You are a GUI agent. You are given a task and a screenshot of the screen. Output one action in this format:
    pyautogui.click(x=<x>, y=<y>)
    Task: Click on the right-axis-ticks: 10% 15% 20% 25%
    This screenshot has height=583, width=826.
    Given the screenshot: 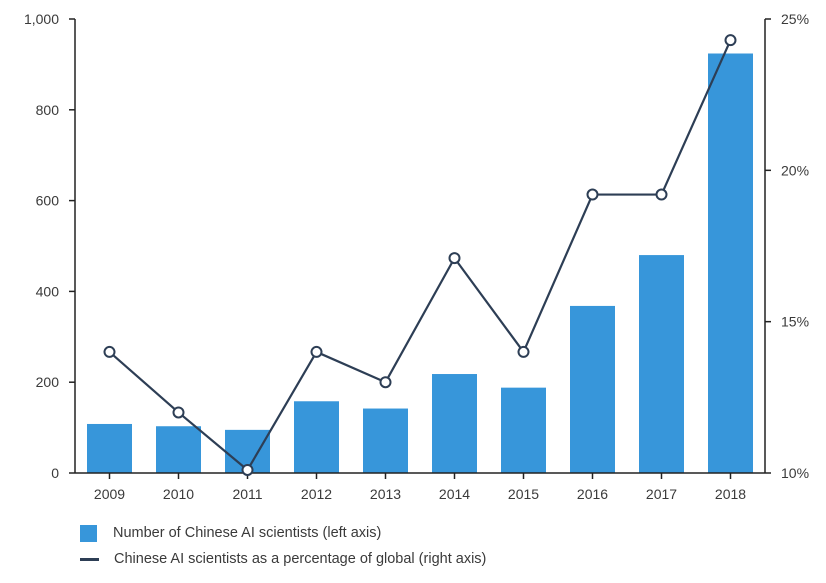 What is the action you would take?
    pyautogui.click(x=787, y=246)
    